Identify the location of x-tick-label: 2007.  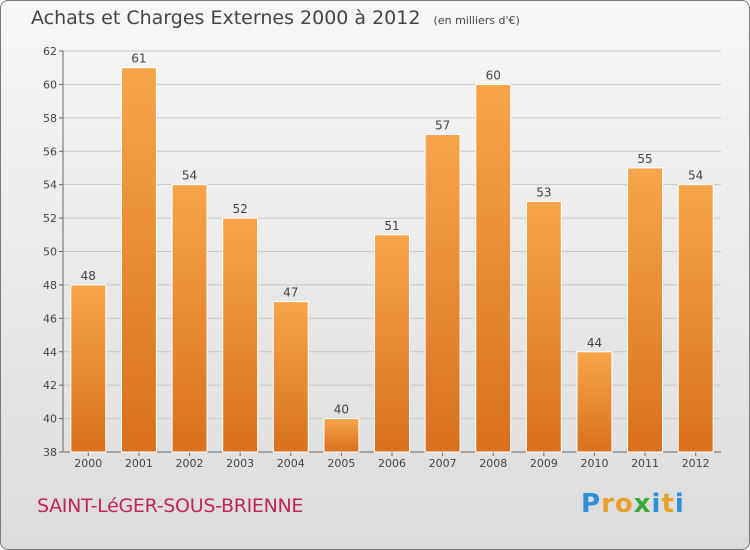
(443, 463).